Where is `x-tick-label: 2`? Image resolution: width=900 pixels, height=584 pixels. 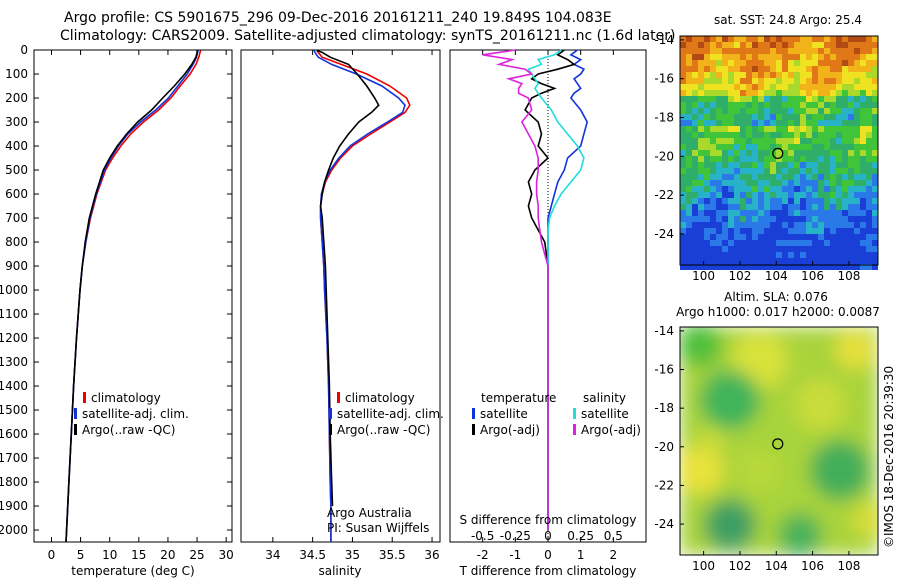 x-tick-label: 2 is located at coordinates (614, 555).